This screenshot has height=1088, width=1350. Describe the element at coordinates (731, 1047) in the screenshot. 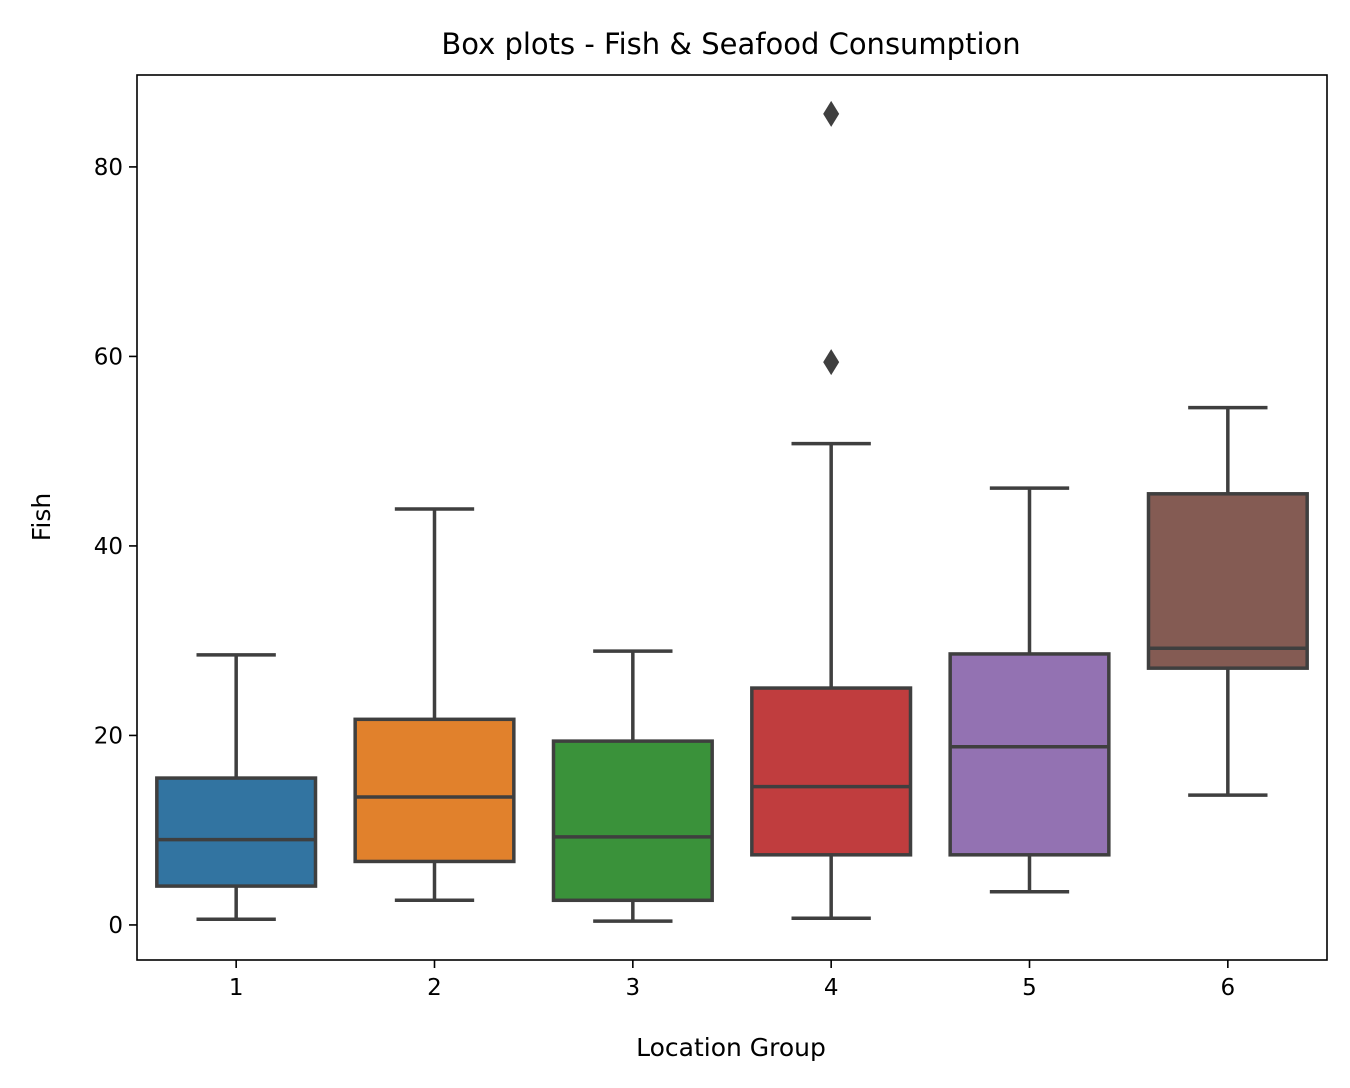

I see `x-axis-label: Location Group` at that location.